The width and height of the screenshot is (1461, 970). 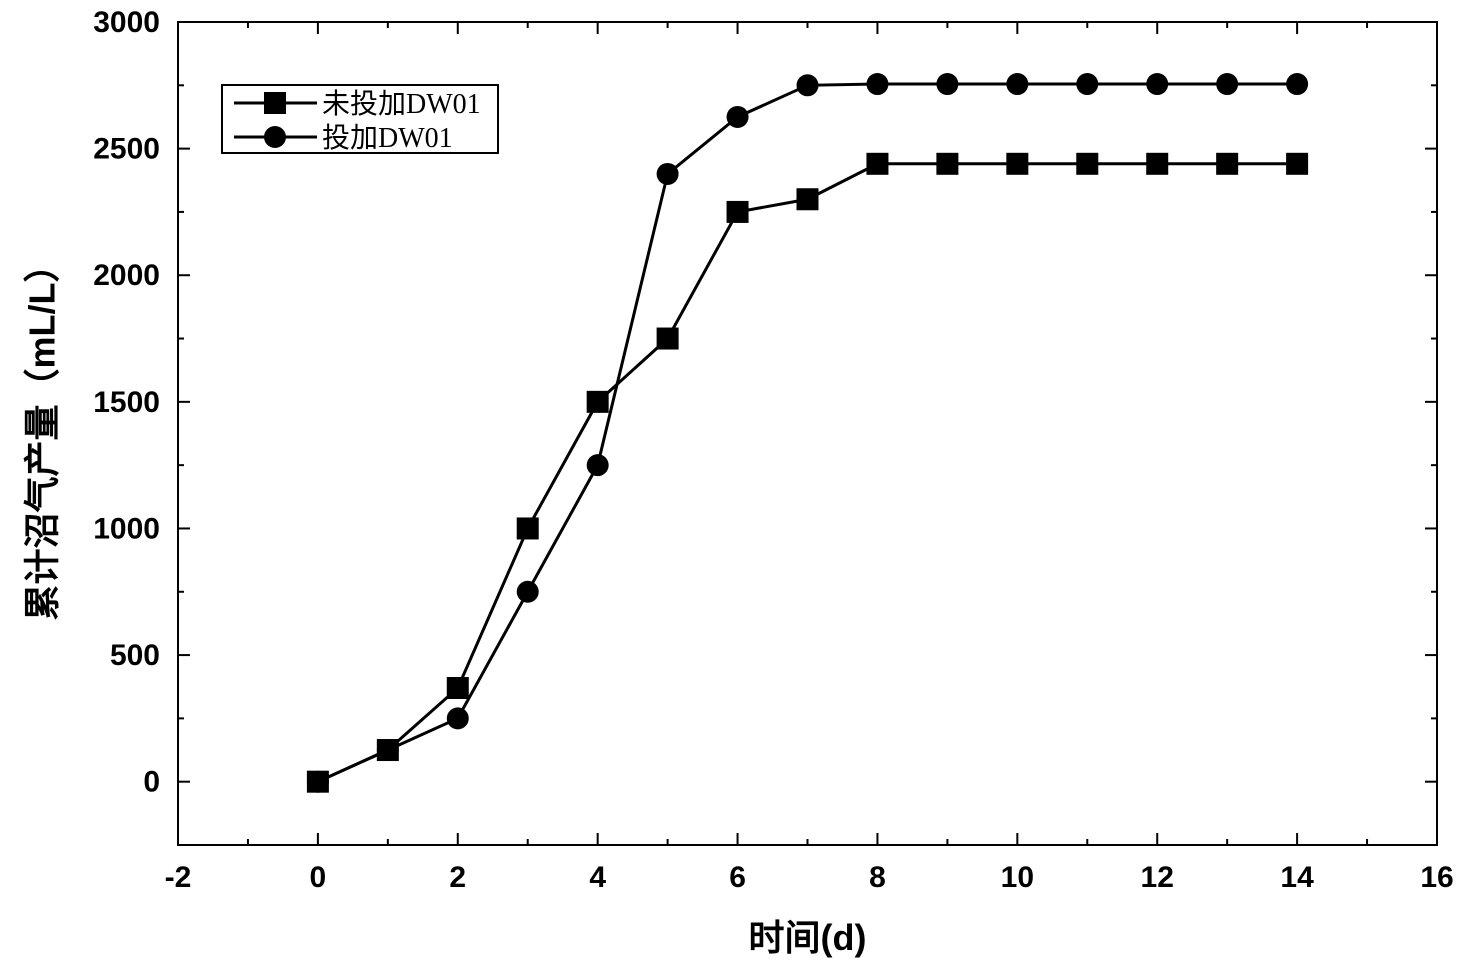 I want to click on x-axis-title: 时间(d), so click(x=808, y=937).